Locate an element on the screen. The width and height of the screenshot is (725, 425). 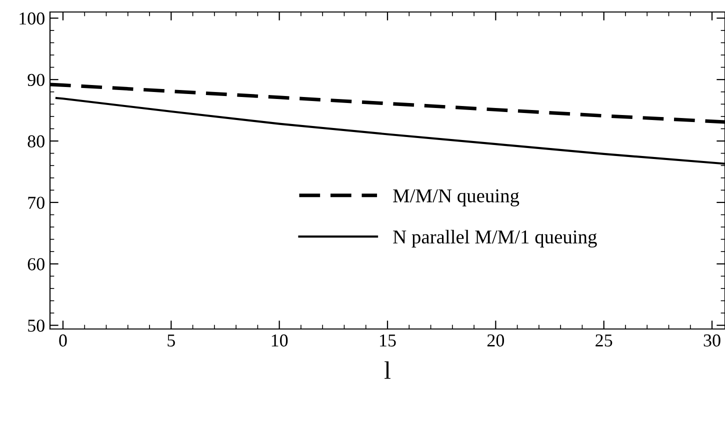
y-tick-label: 60 is located at coordinates (36, 264).